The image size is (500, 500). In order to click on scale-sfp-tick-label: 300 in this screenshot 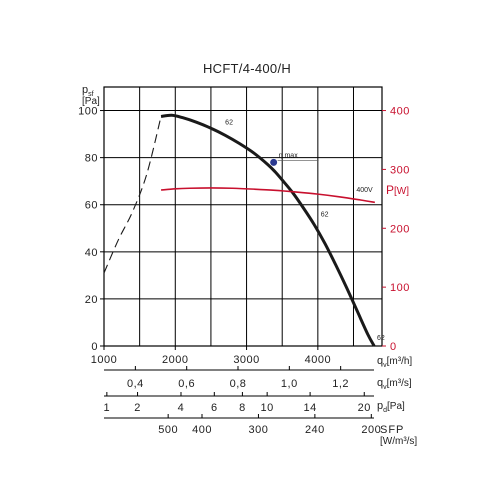, I will do `click(259, 430)`.